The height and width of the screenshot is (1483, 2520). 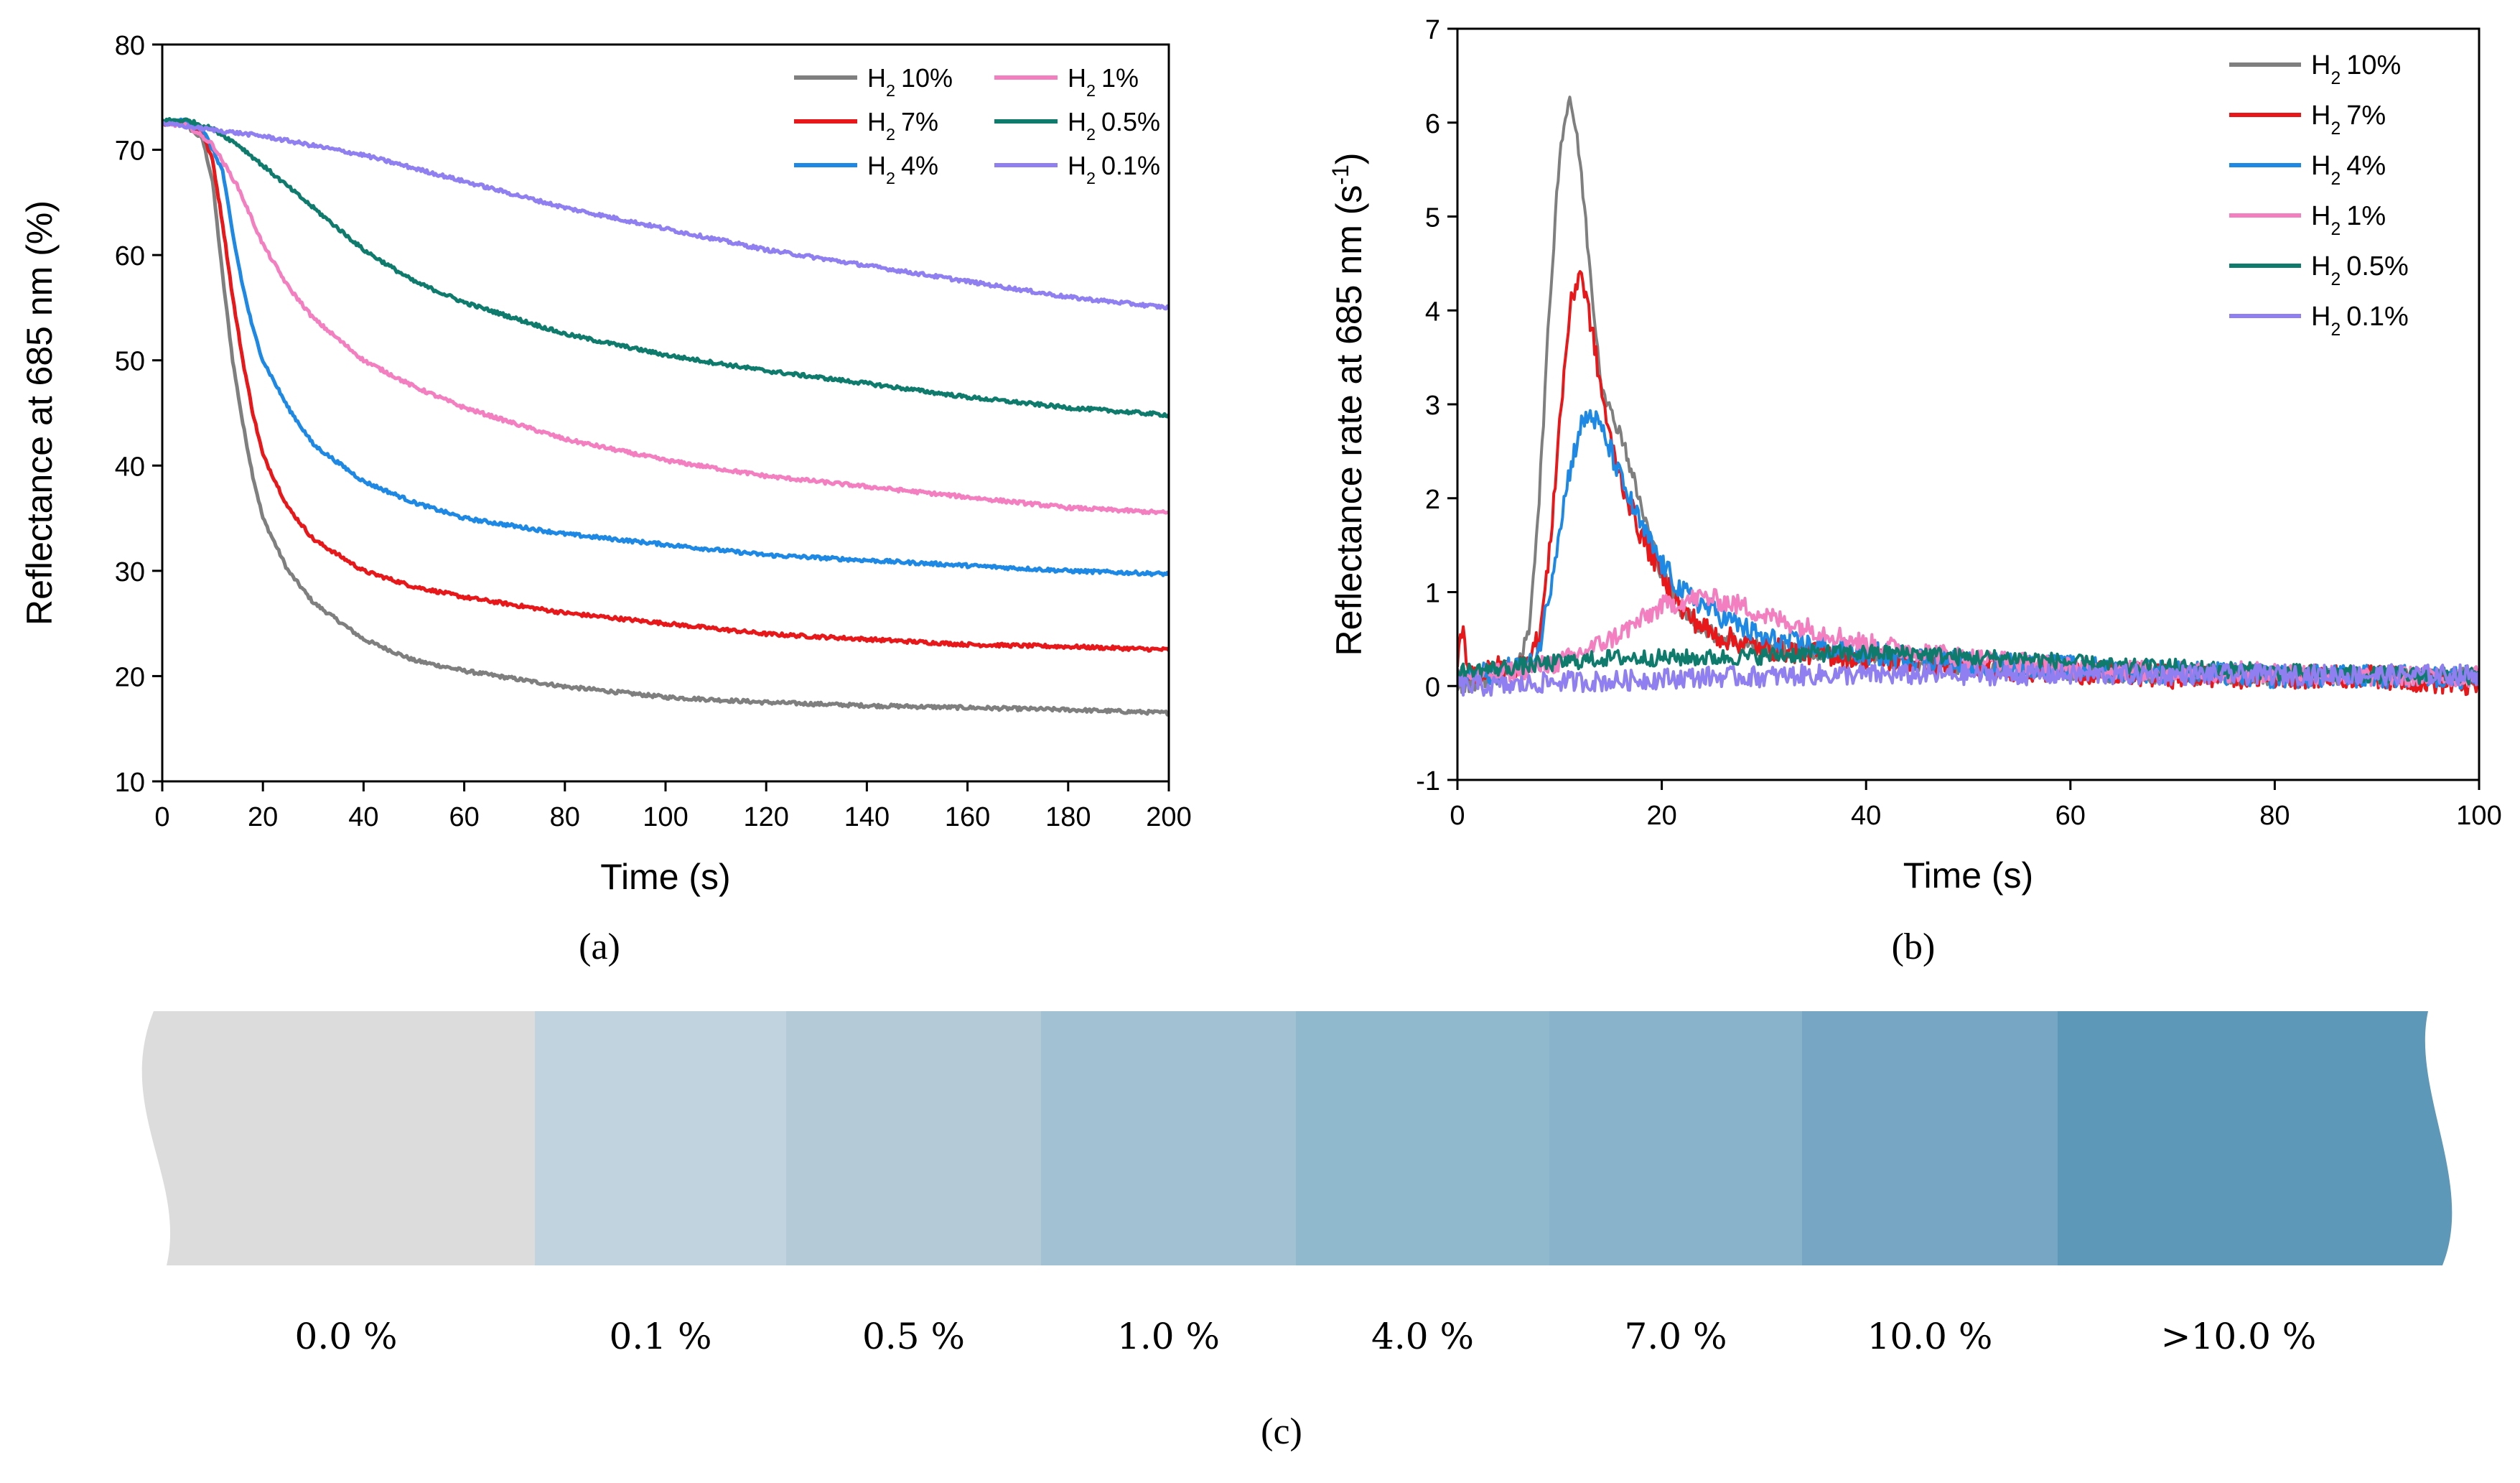 I want to click on y-tick-label: 3, so click(x=1432, y=406).